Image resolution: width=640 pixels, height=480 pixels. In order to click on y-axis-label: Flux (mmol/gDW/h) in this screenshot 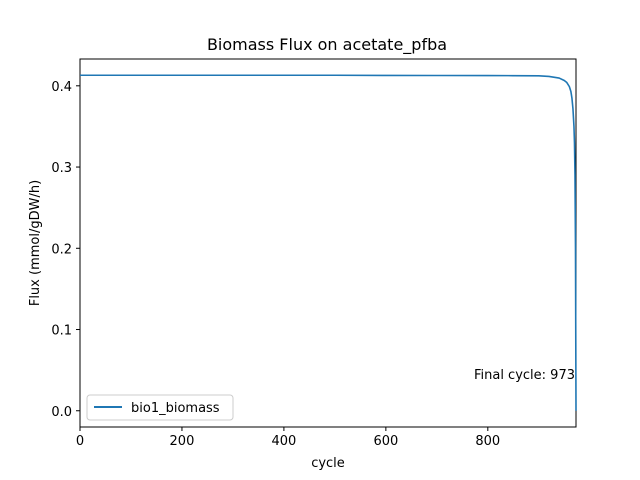, I will do `click(35, 243)`.